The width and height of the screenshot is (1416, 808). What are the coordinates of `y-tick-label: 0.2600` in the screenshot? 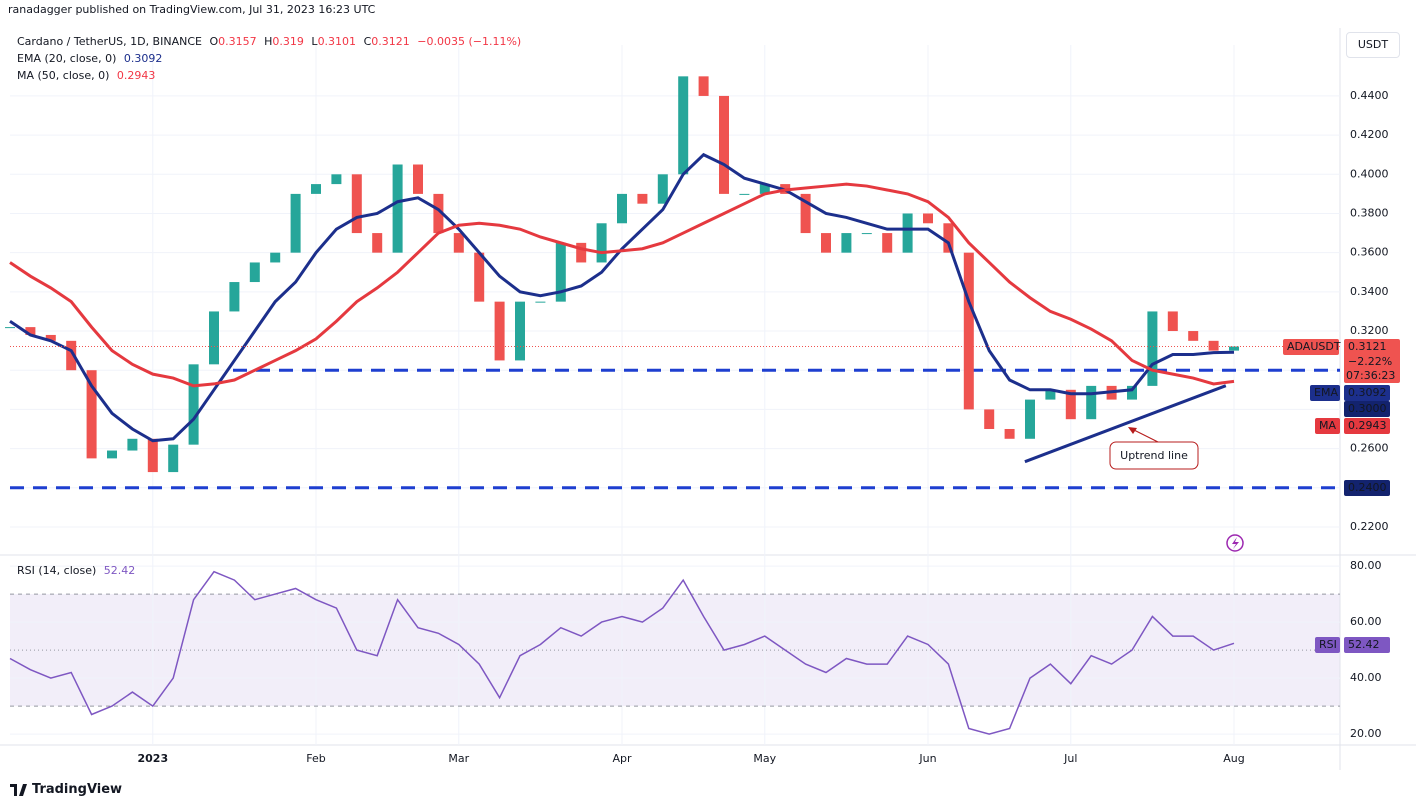 It's located at (1369, 448).